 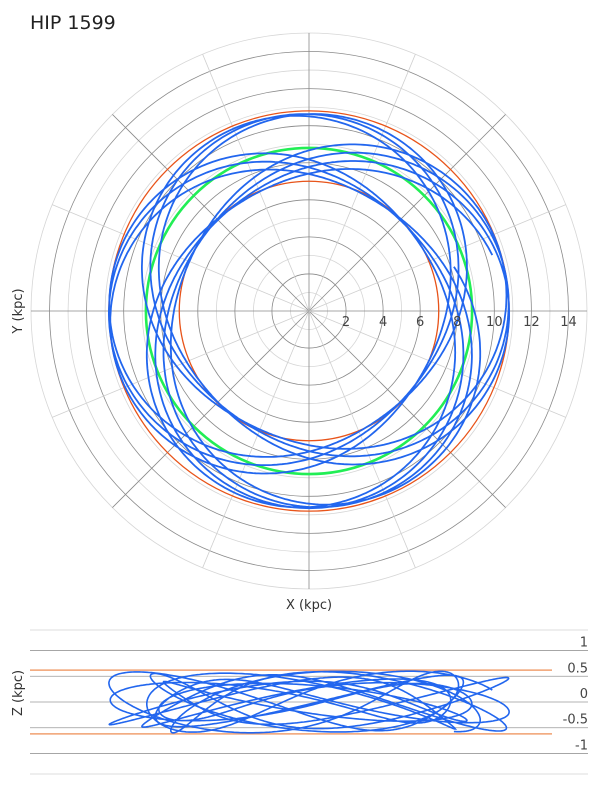 I want to click on y-axis-label: Y (kpc), so click(x=18, y=311).